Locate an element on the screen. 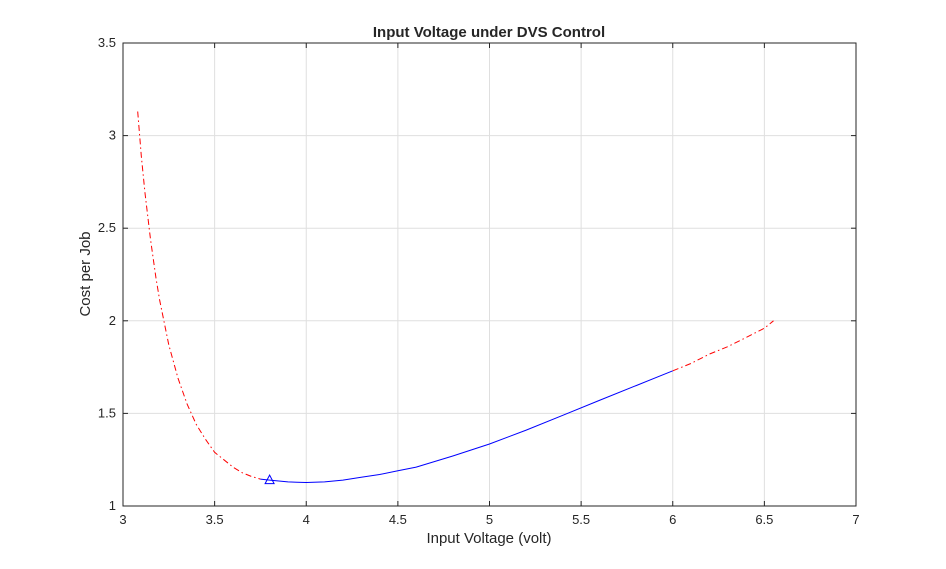 The height and width of the screenshot is (569, 946). x-tick-label: 4.5 is located at coordinates (398, 519).